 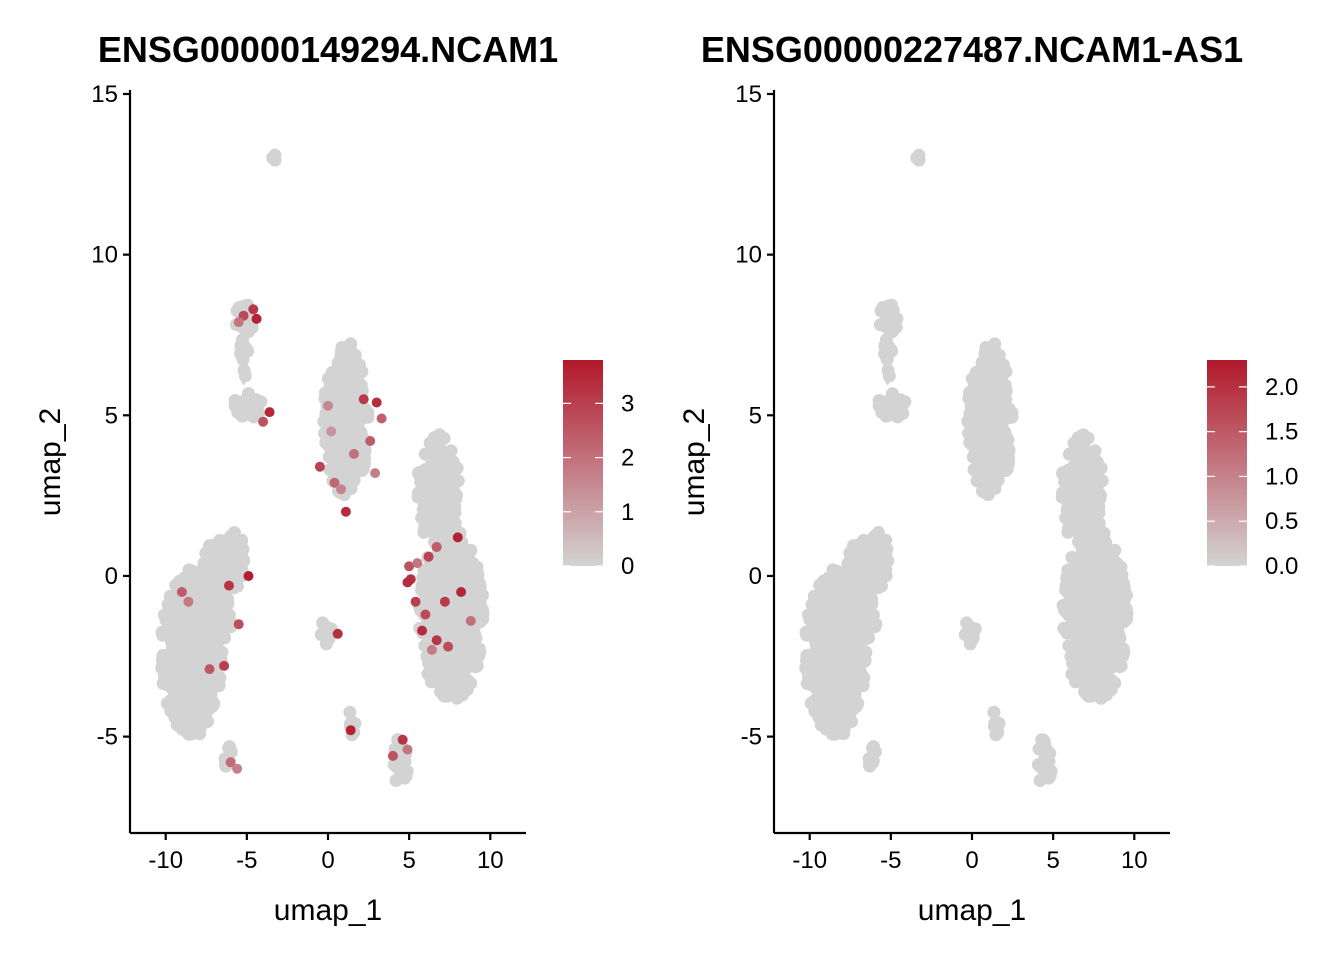 What do you see at coordinates (627, 512) in the screenshot?
I see `colorbar-tick-label: 1` at bounding box center [627, 512].